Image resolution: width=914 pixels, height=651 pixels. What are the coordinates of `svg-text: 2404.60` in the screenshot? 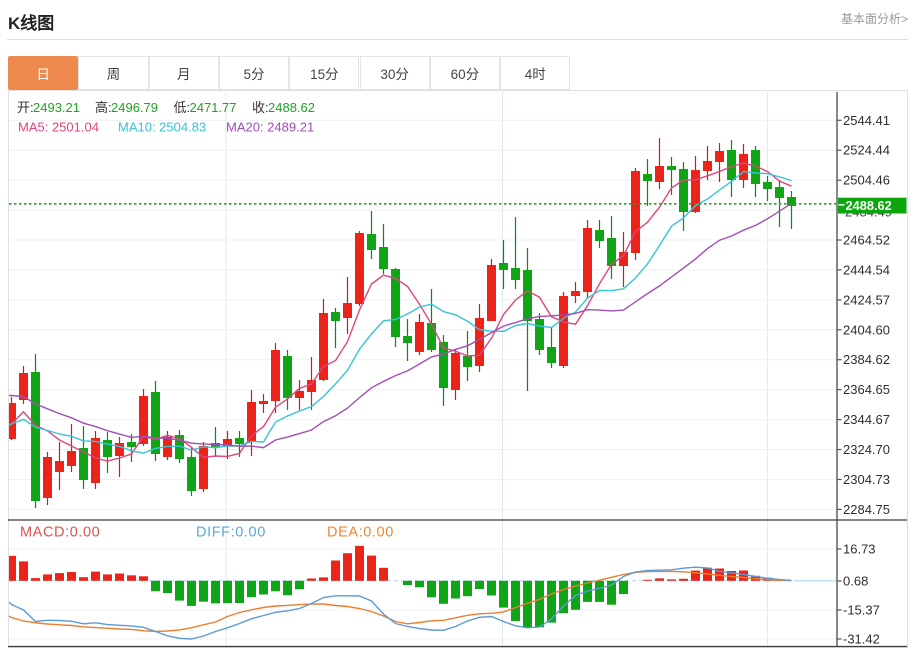 It's located at (866, 329).